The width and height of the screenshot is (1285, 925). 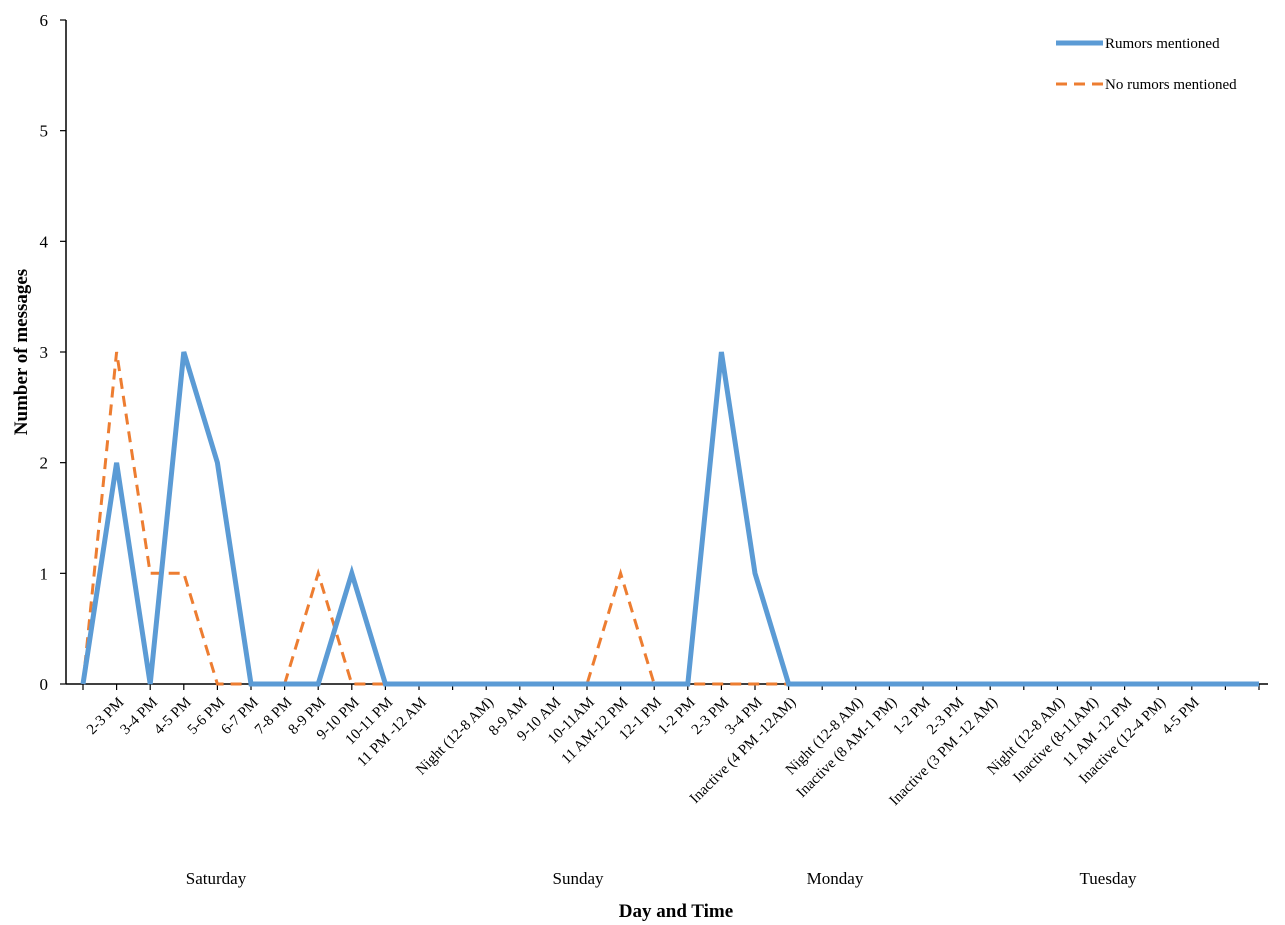 What do you see at coordinates (216, 878) in the screenshot?
I see `day-label: Saturday` at bounding box center [216, 878].